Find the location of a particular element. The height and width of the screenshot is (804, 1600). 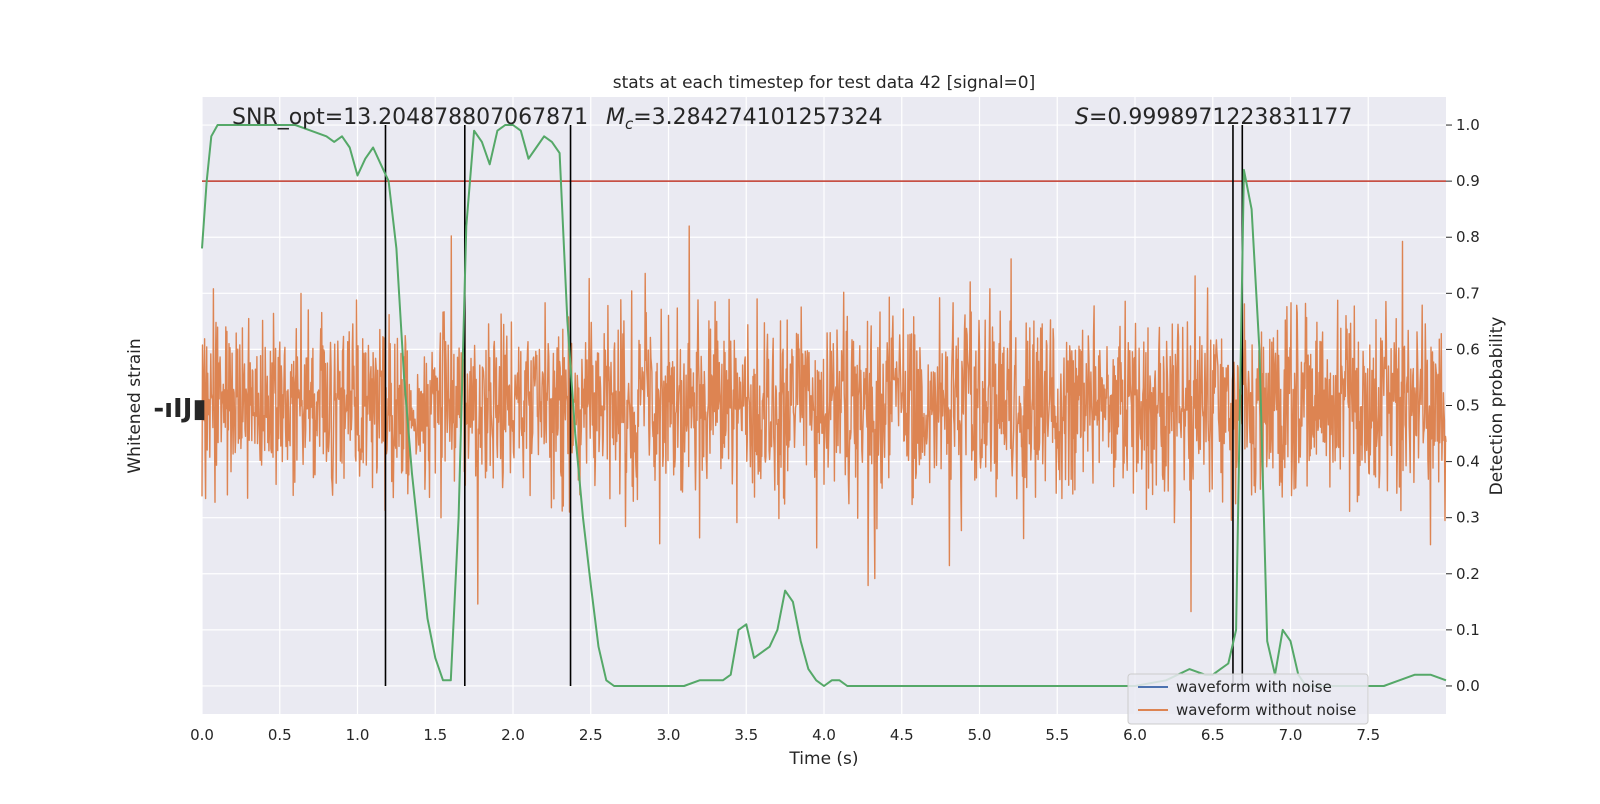

chirp-mass-annotation: Mc=3.284274101257324 is located at coordinates (744, 119).